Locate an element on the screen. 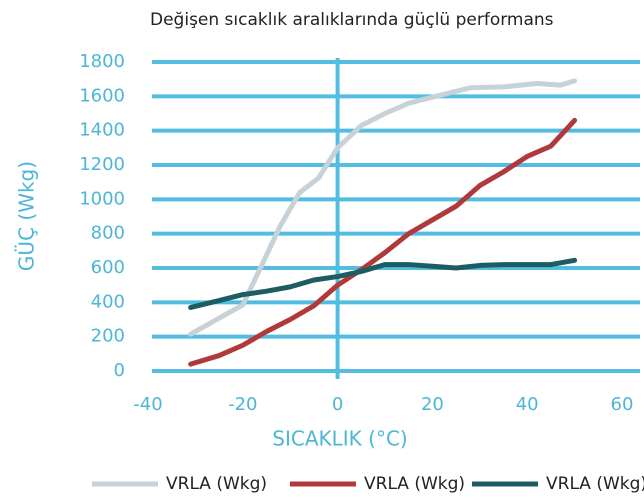 The image size is (644, 500). y-tick-label: 1400 is located at coordinates (102, 130).